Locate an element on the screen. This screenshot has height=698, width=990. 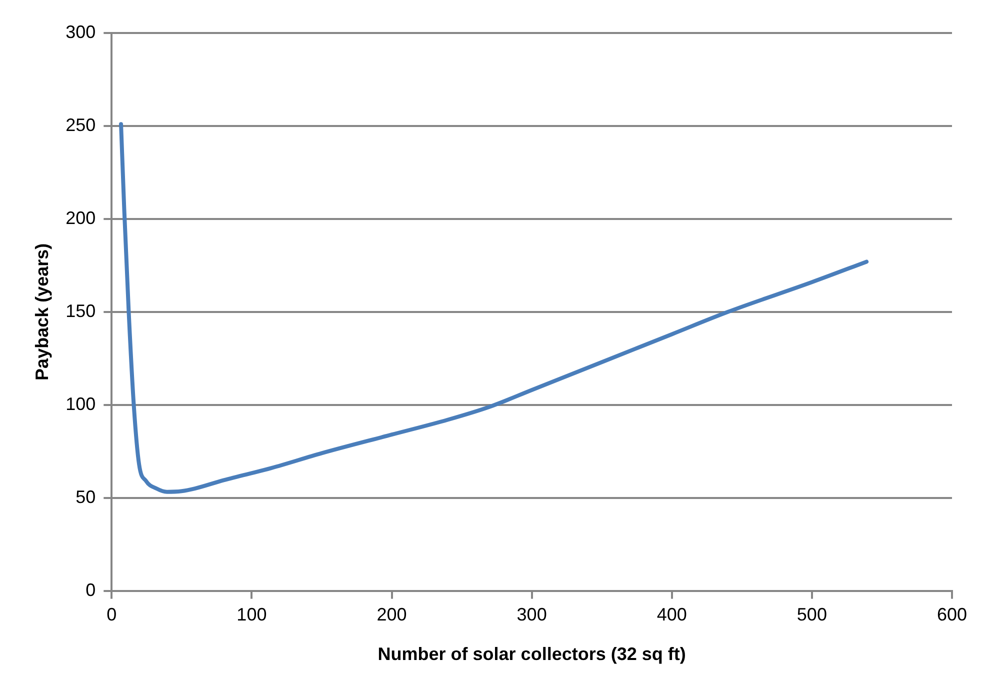
y-tick-label: 200 is located at coordinates (81, 218).